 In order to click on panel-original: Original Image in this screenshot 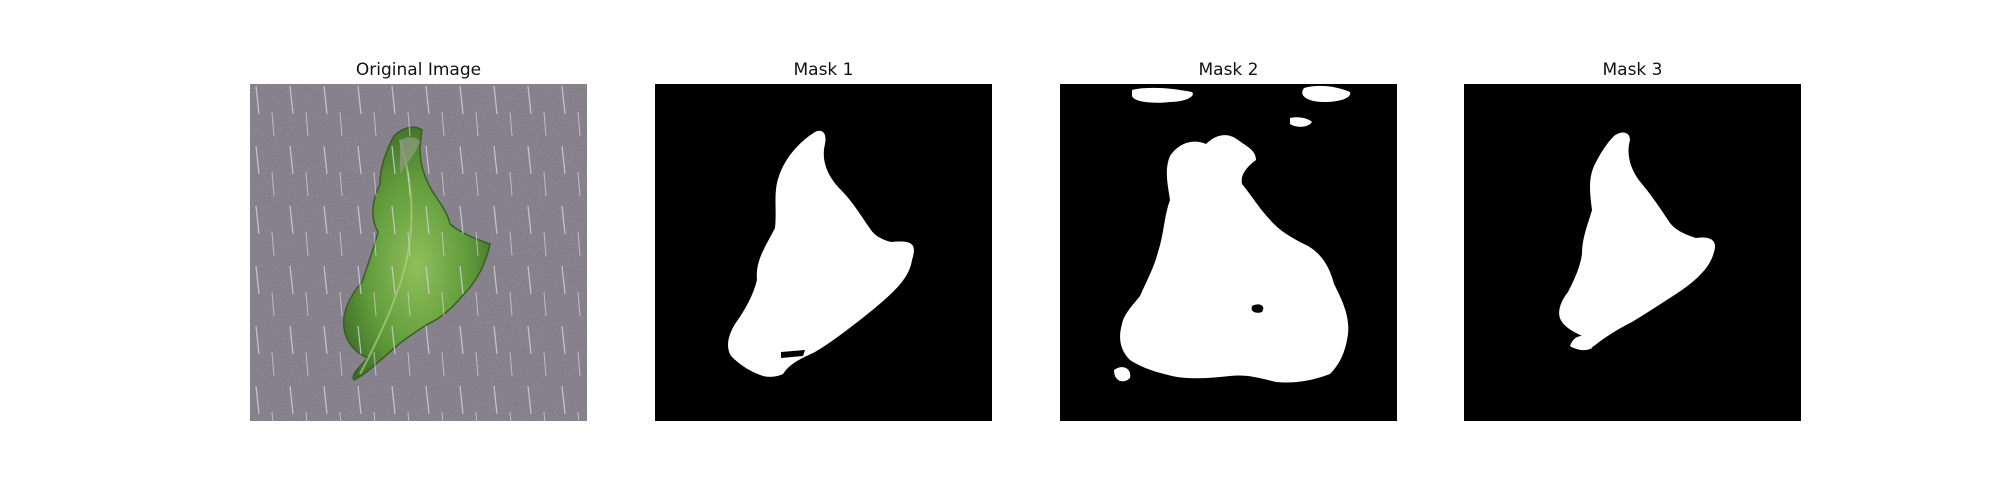, I will do `click(418, 238)`.